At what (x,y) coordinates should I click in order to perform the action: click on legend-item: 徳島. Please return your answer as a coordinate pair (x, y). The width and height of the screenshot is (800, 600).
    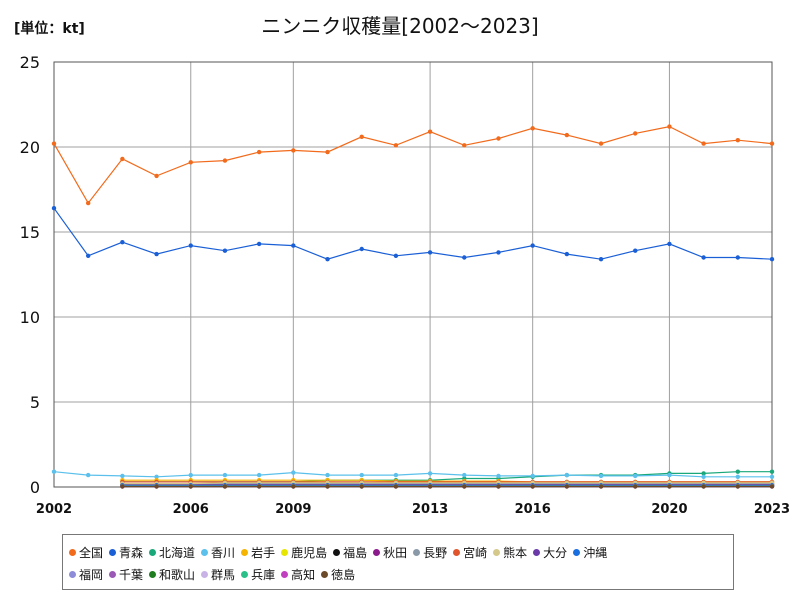
    Looking at the image, I should click on (338, 574).